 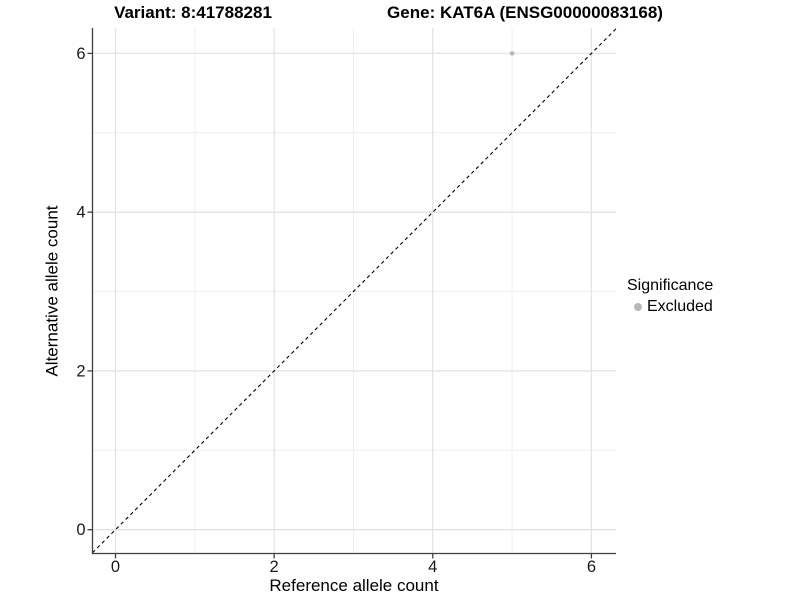 What do you see at coordinates (432, 567) in the screenshot?
I see `x-tick-label: 4` at bounding box center [432, 567].